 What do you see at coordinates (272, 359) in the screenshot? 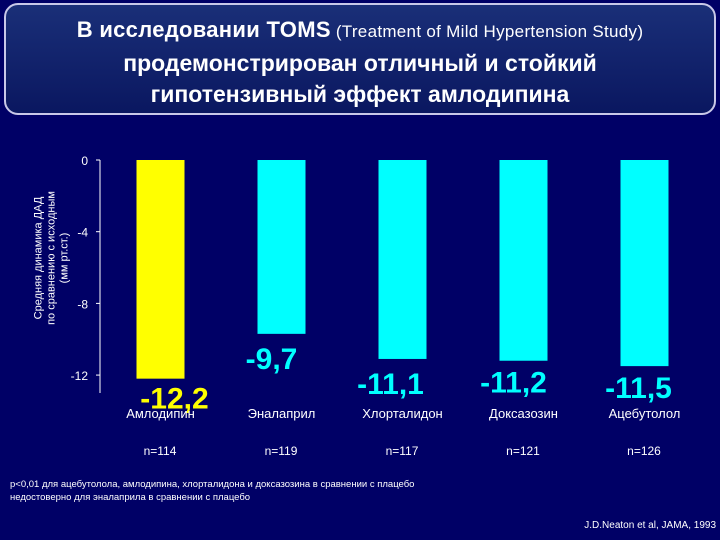
I see `bar-value-label-2: -9,7` at bounding box center [272, 359].